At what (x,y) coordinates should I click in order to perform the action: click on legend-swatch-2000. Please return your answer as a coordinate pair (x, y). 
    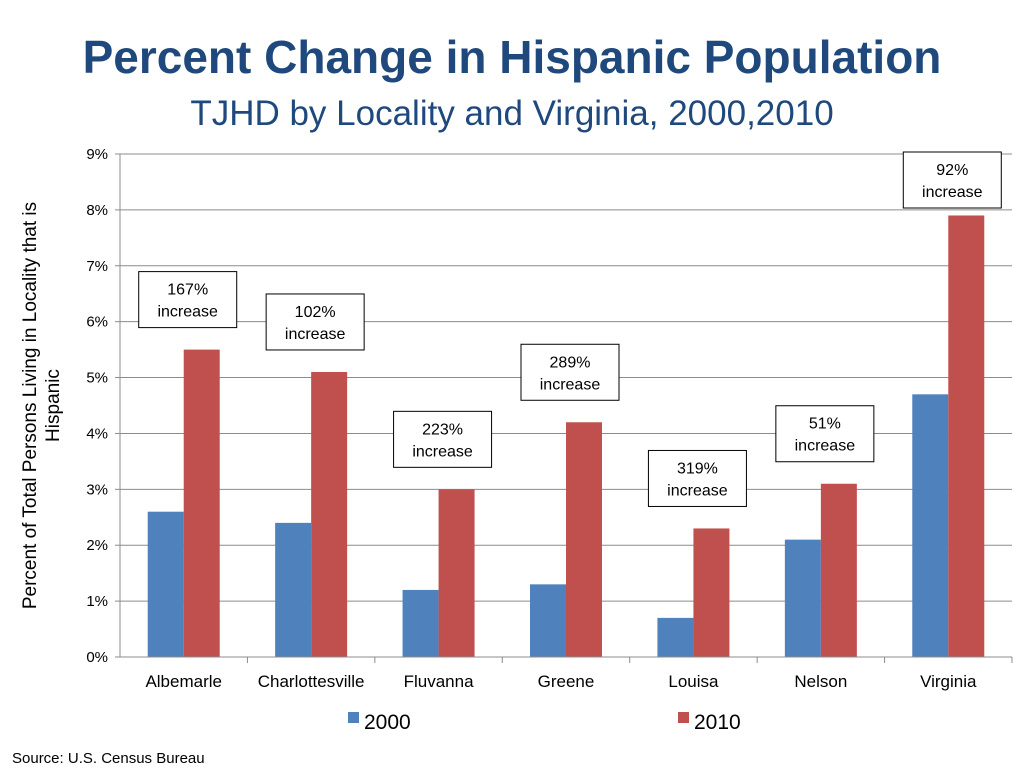
    Looking at the image, I should click on (353, 717).